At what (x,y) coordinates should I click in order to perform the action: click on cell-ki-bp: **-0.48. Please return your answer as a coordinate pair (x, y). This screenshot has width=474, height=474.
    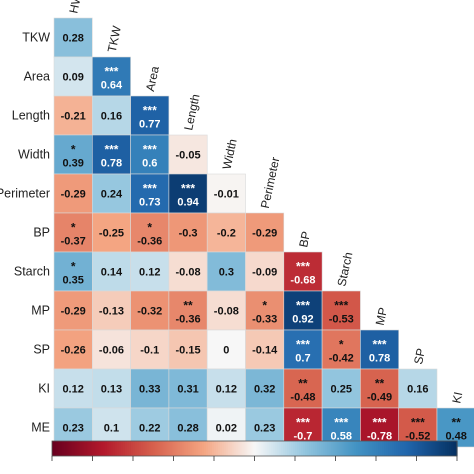
    Looking at the image, I should click on (303, 388).